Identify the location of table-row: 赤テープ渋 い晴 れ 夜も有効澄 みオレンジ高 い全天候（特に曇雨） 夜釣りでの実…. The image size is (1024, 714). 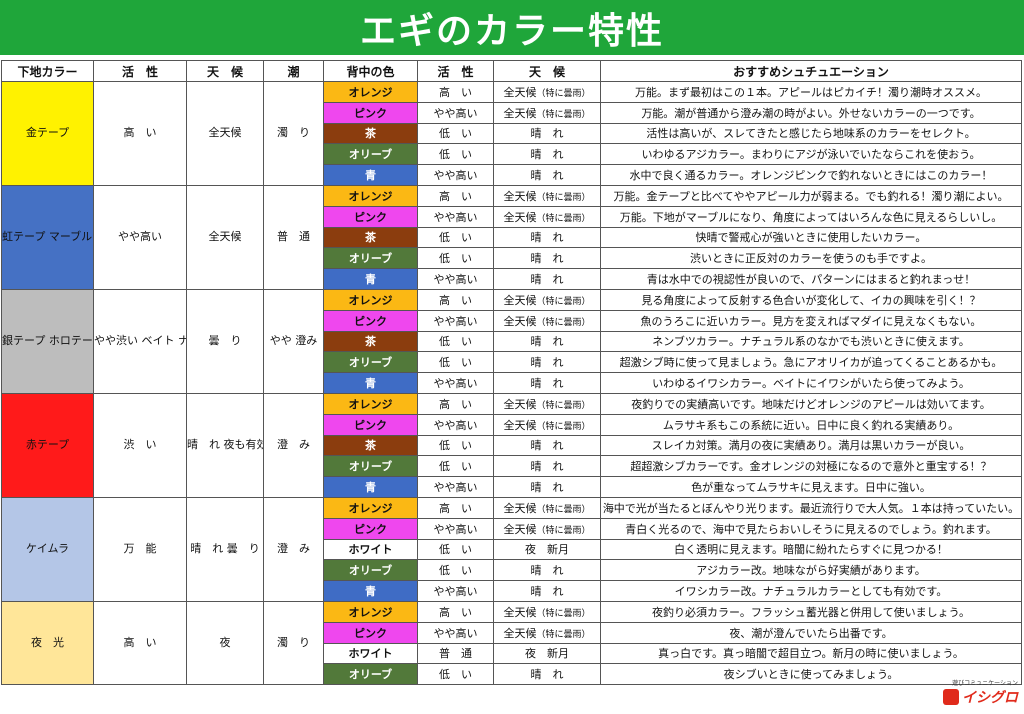
(511, 445).